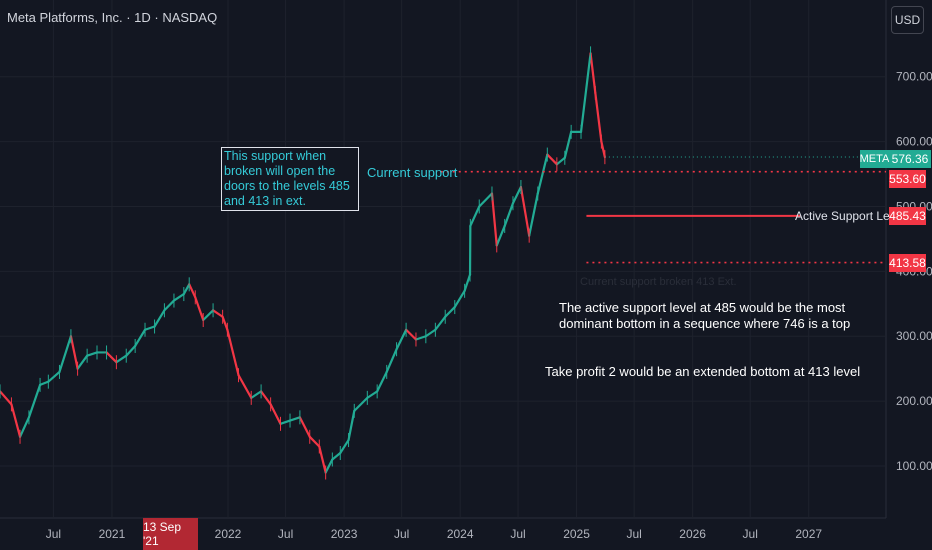 Image resolution: width=932 pixels, height=550 pixels. Describe the element at coordinates (914, 77) in the screenshot. I see `y-tick-label: 700.00` at that location.